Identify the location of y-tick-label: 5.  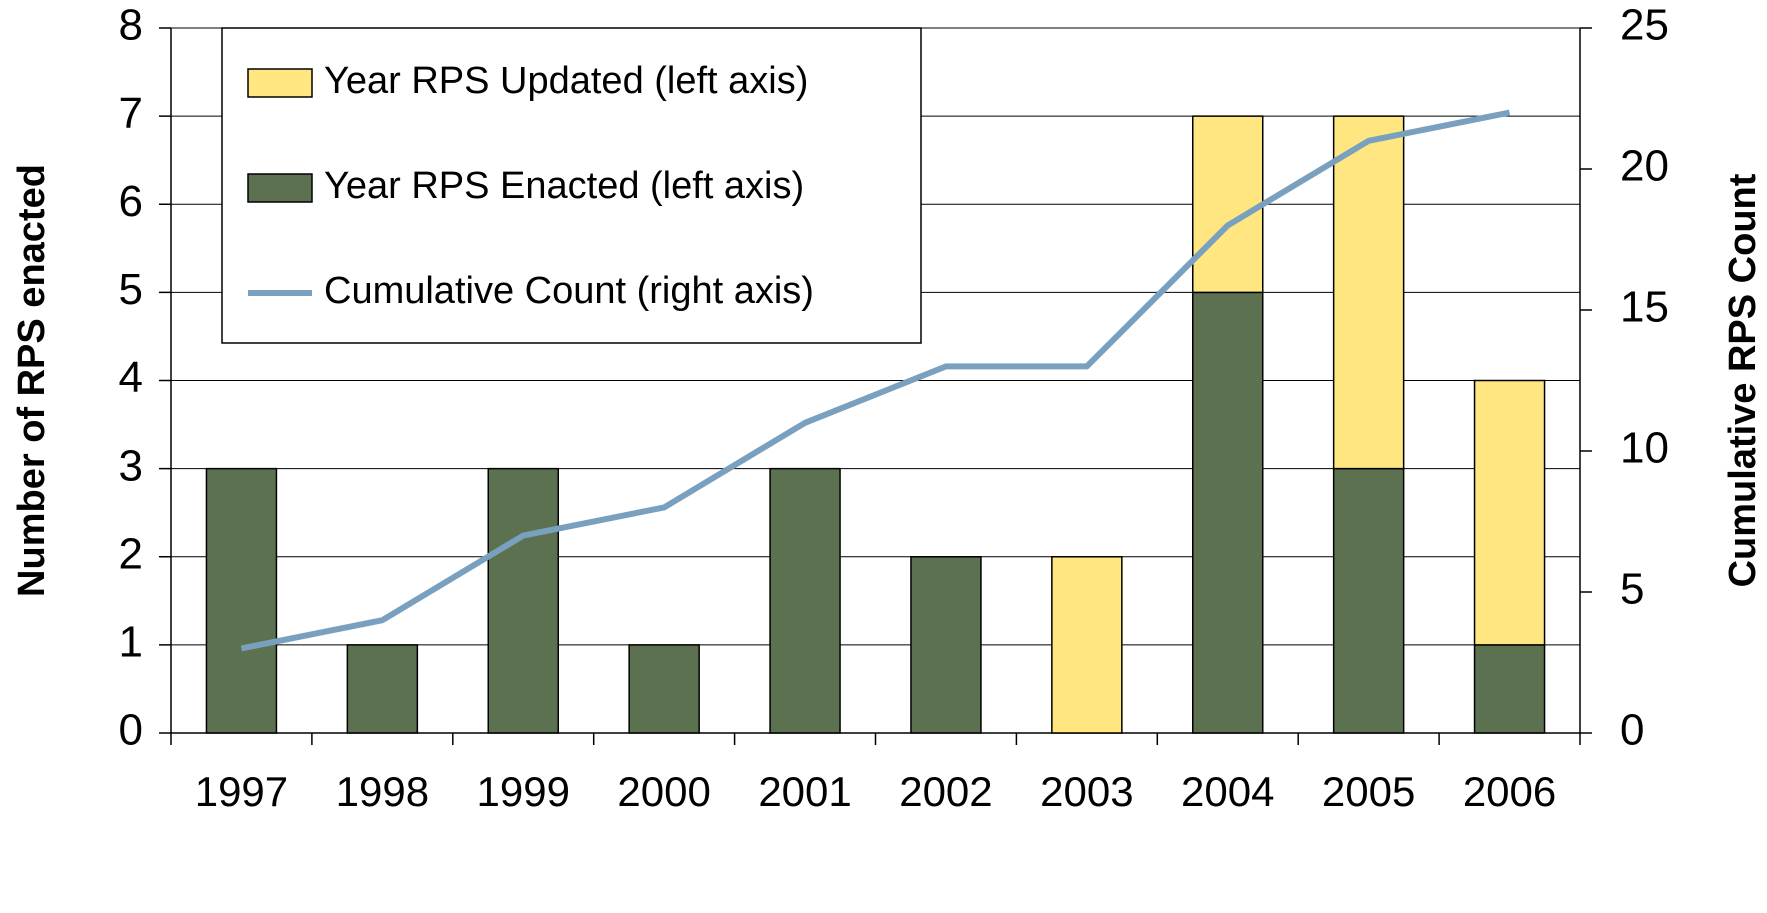
(131, 289).